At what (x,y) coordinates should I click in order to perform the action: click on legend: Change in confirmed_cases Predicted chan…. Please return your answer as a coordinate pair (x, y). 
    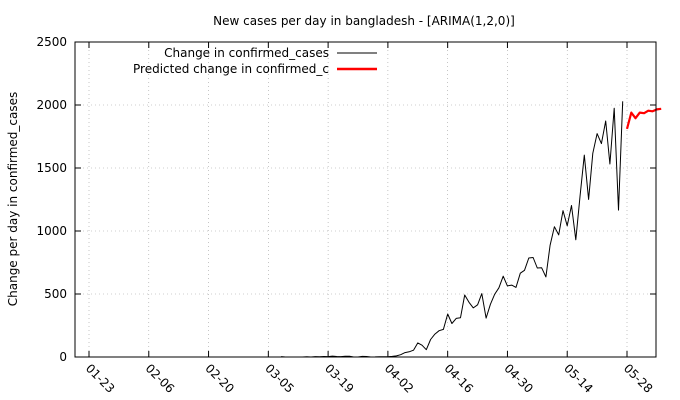
    Looking at the image, I should click on (255, 61).